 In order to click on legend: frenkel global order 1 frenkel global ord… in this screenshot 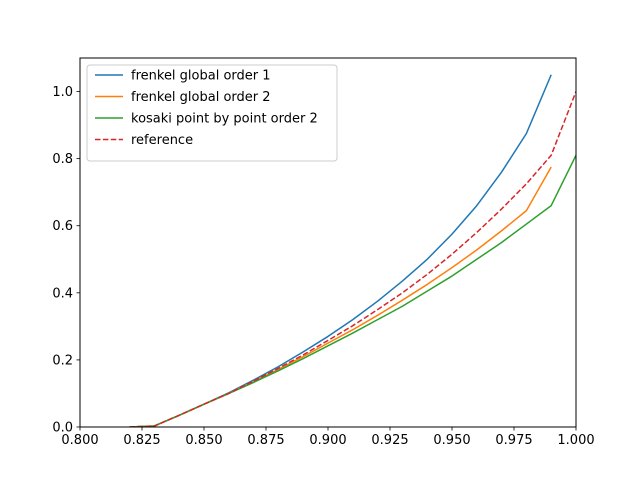, I will do `click(212, 113)`.